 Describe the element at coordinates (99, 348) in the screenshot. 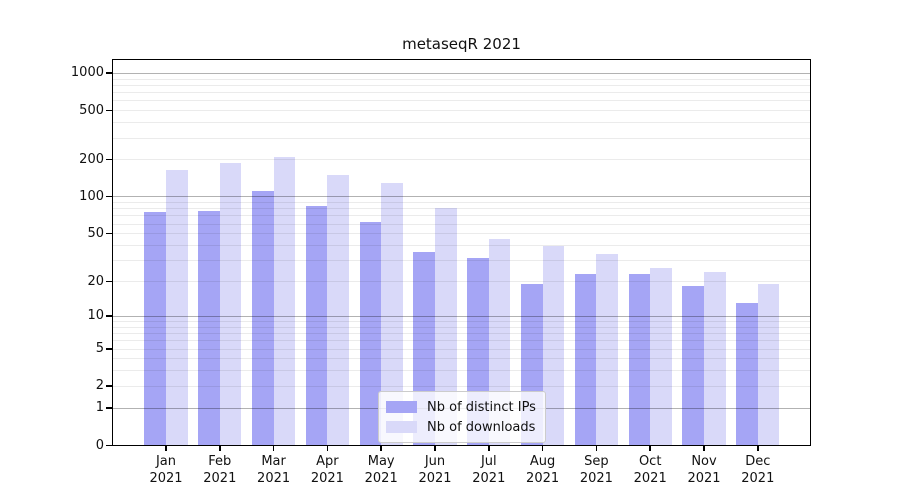

I see `y-tick-label: 5` at that location.